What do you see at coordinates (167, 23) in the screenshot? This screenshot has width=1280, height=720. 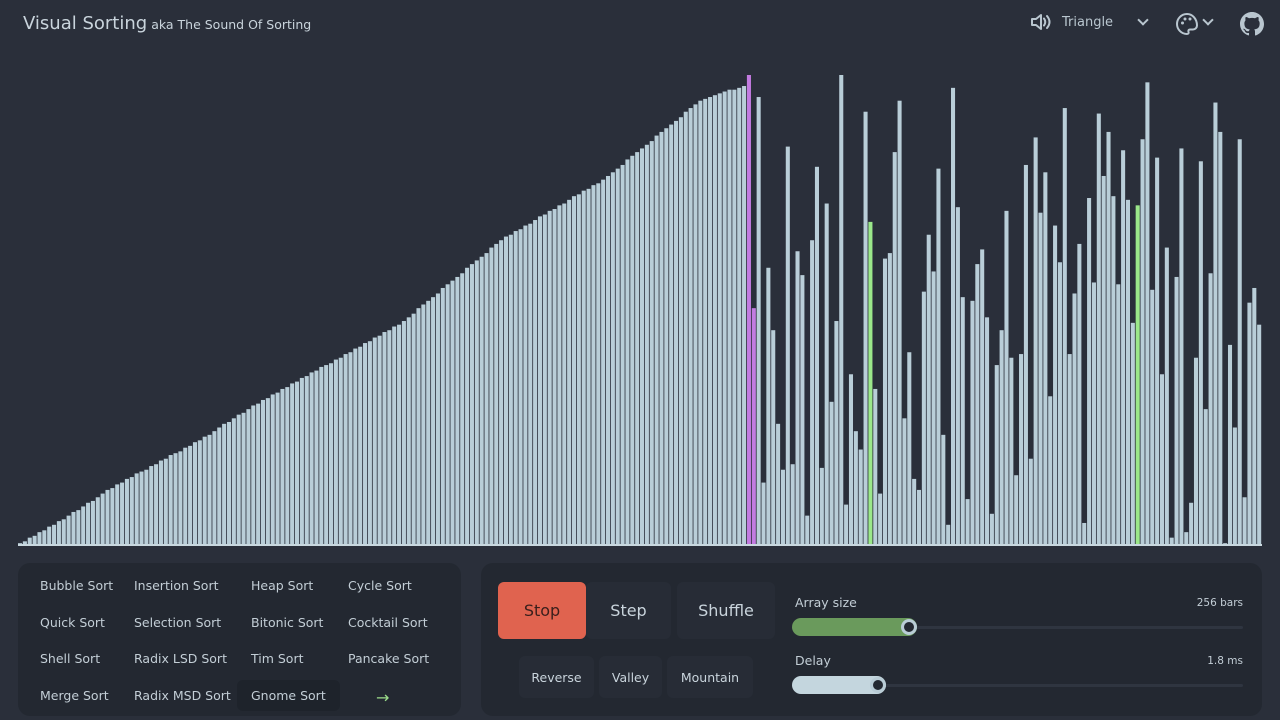 I see `app-title: Visual Sorting aka The Sound Of Sorting` at bounding box center [167, 23].